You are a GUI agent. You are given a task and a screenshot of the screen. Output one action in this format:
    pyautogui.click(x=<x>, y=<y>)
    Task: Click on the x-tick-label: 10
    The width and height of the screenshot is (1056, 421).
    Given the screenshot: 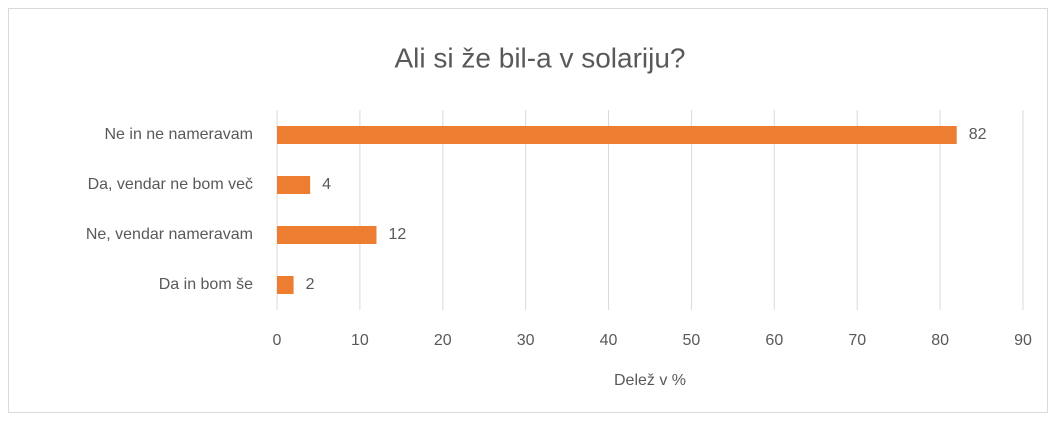 What is the action you would take?
    pyautogui.click(x=360, y=340)
    